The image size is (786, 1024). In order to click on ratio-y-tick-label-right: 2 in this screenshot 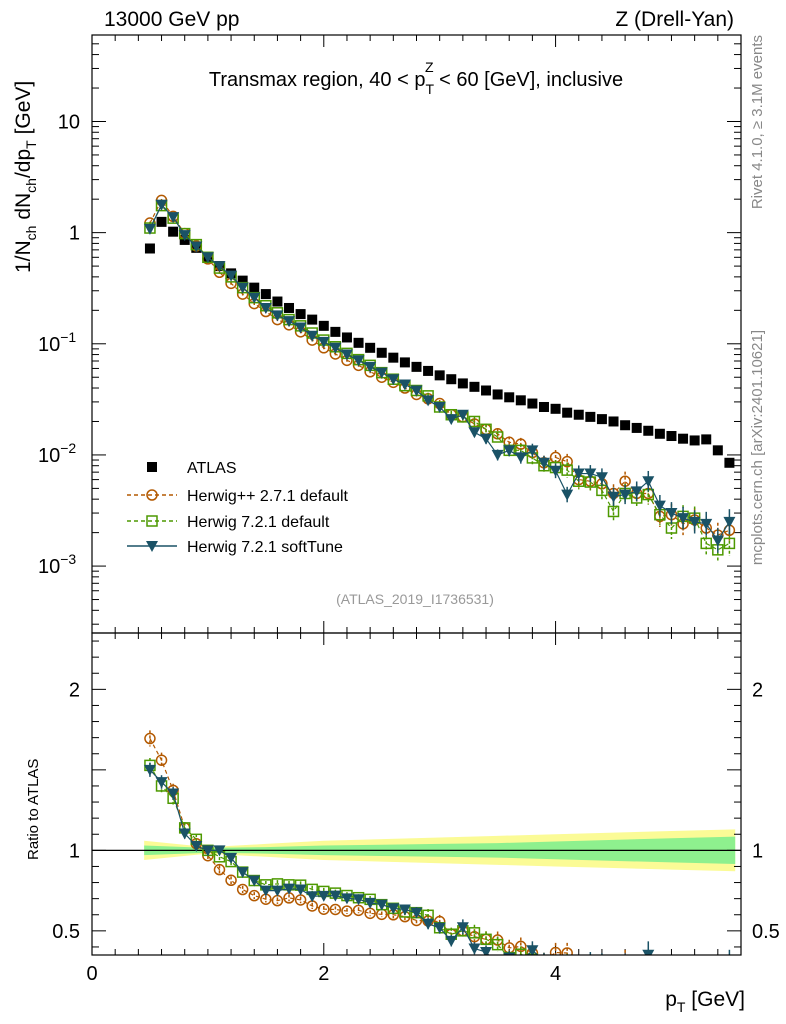, I will do `click(757, 690)`.